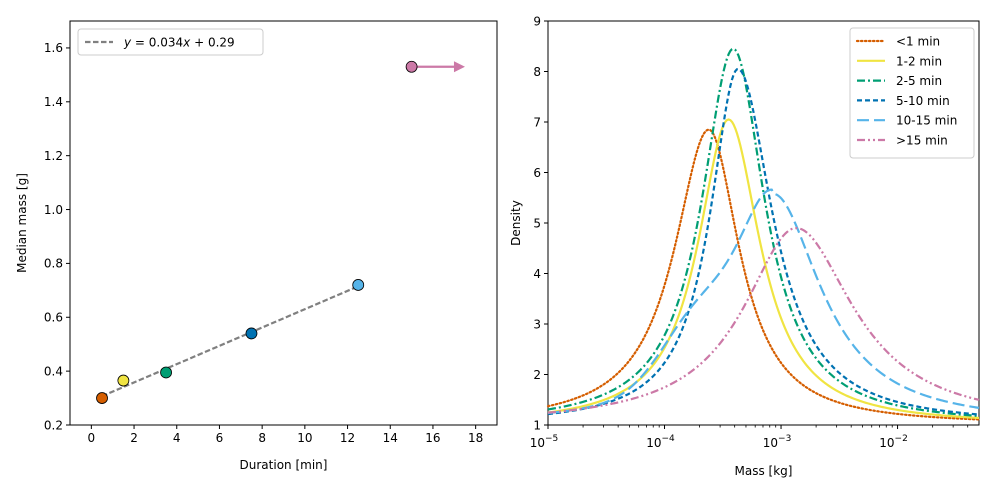 The width and height of the screenshot is (996, 498). I want to click on right-legend-label: 5-10 min, so click(923, 101).